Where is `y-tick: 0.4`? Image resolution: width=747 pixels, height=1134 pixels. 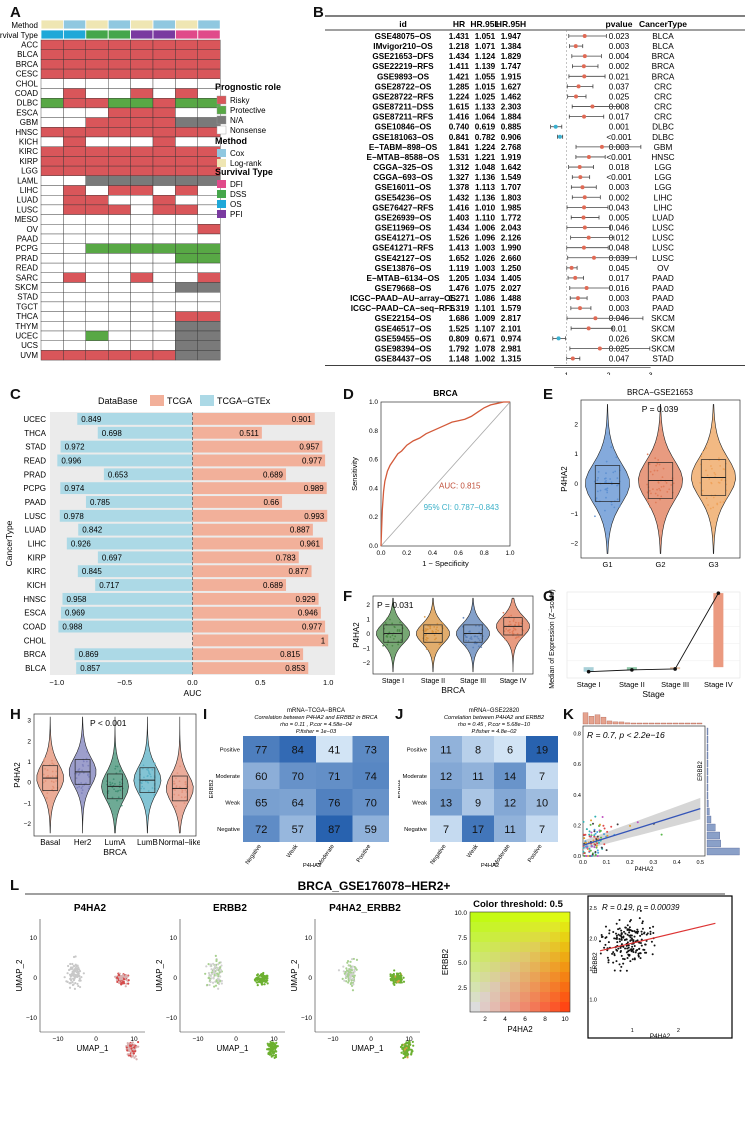
y-tick: 0.4 is located at coordinates (577, 796).